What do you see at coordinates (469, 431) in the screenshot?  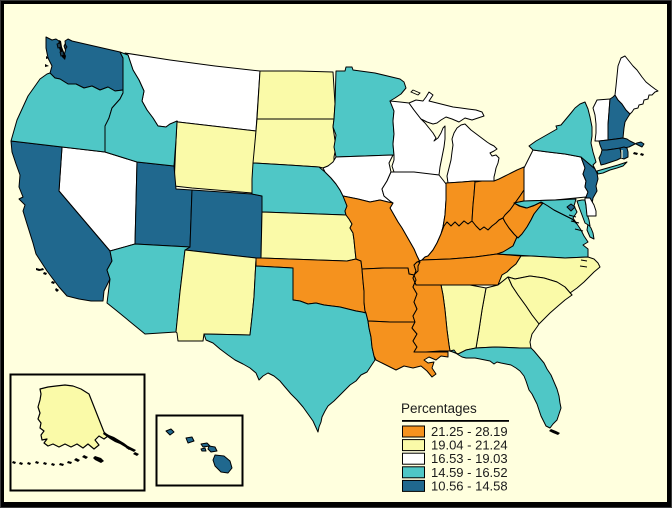 I see `svg-text: 21.25 - 28.19` at bounding box center [469, 431].